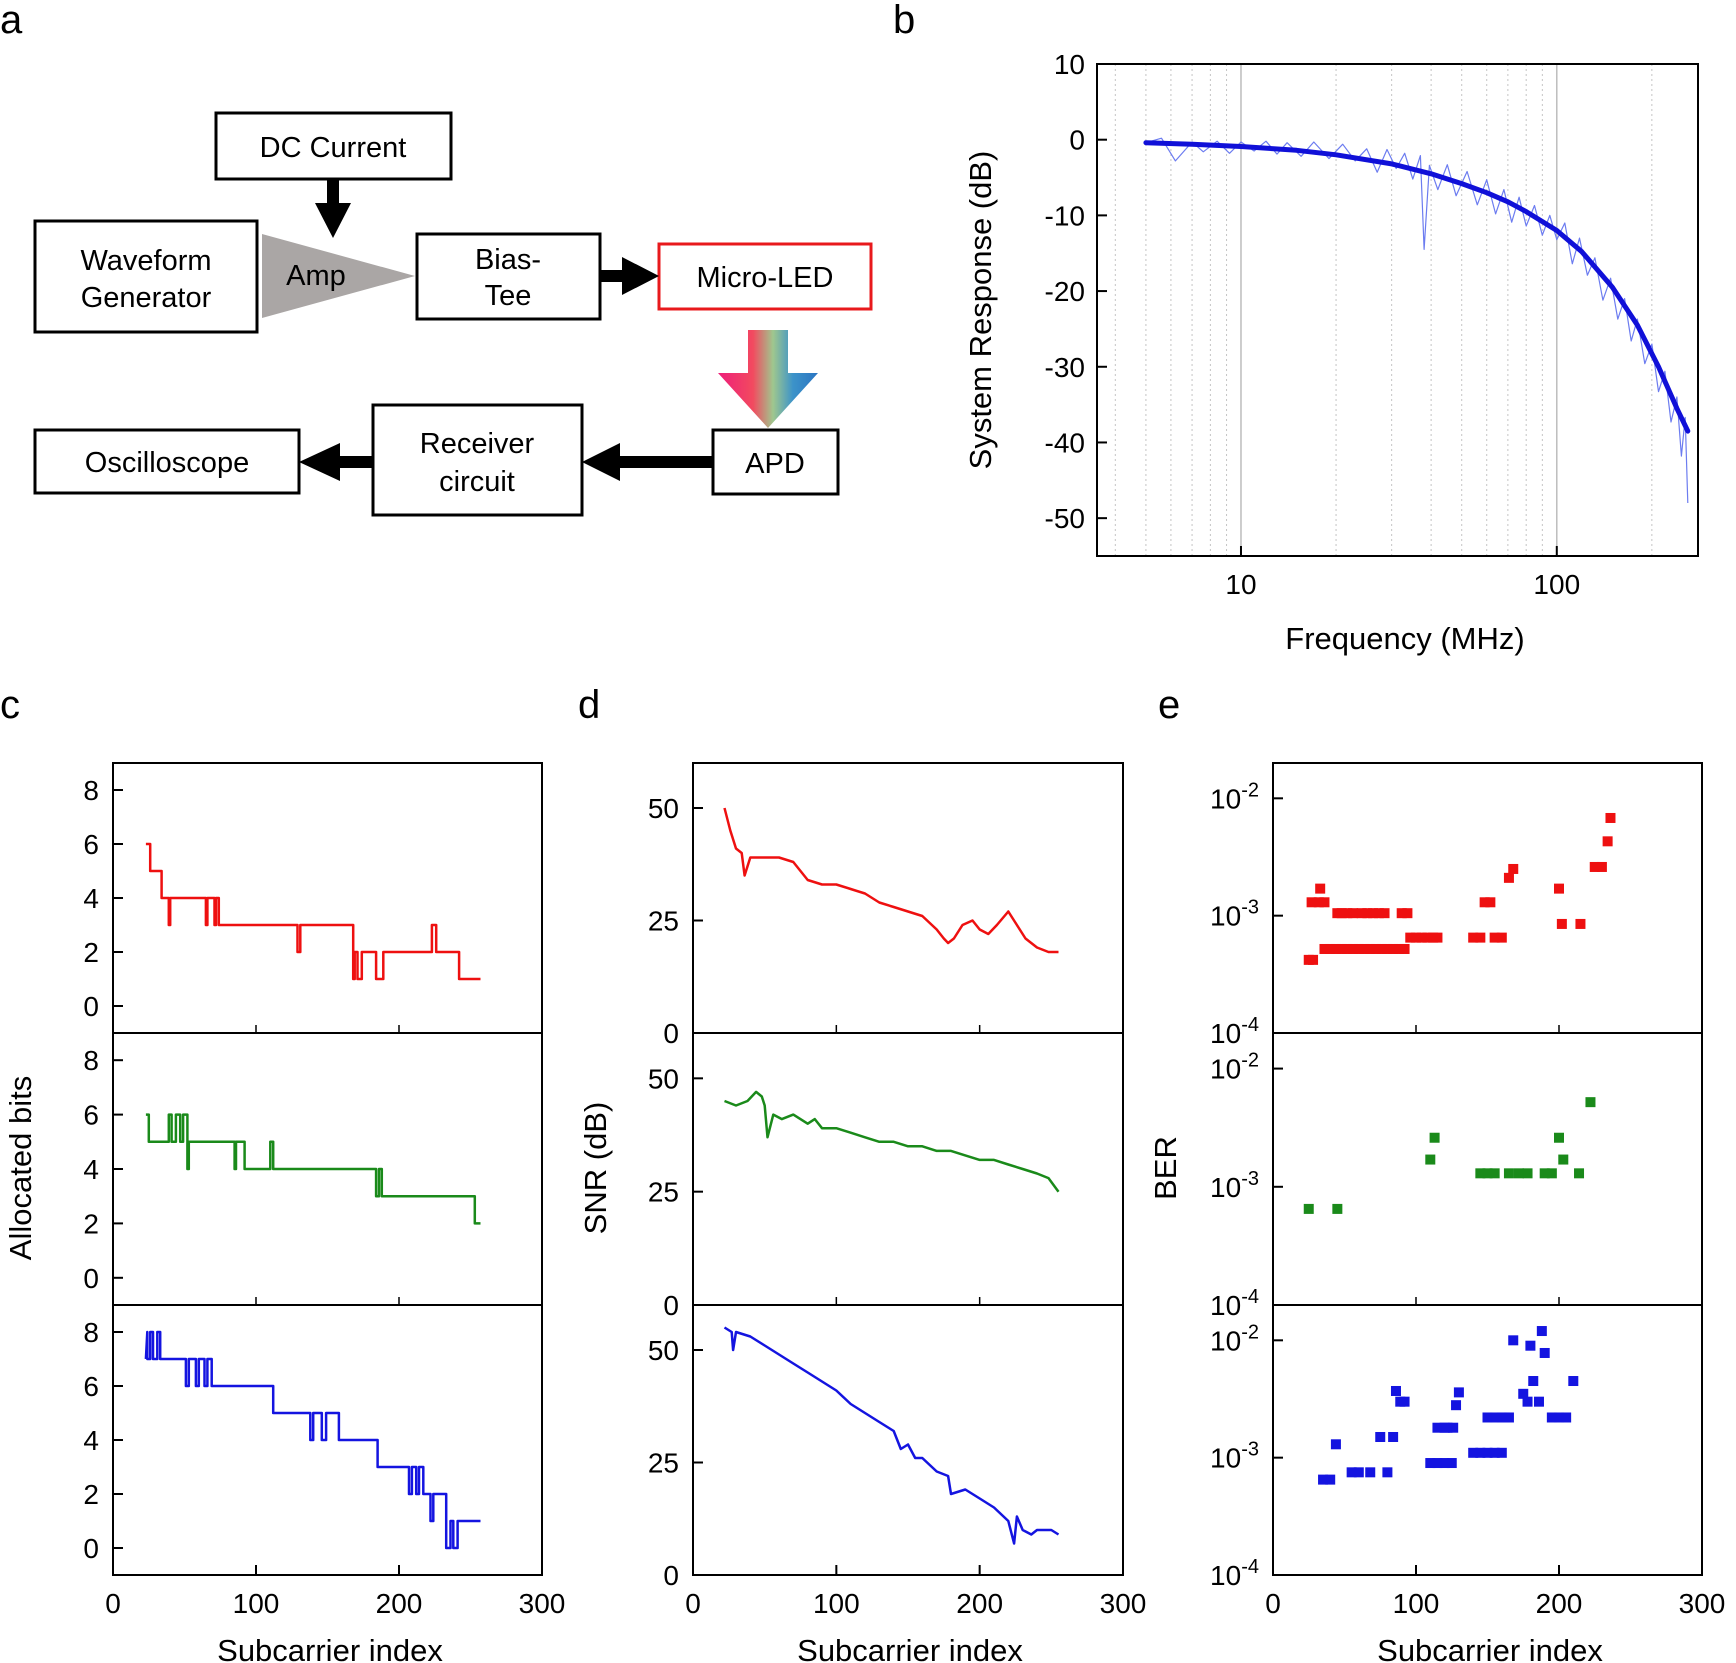 The image size is (1736, 1663). I want to click on panel-letter-d: d, so click(589, 705).